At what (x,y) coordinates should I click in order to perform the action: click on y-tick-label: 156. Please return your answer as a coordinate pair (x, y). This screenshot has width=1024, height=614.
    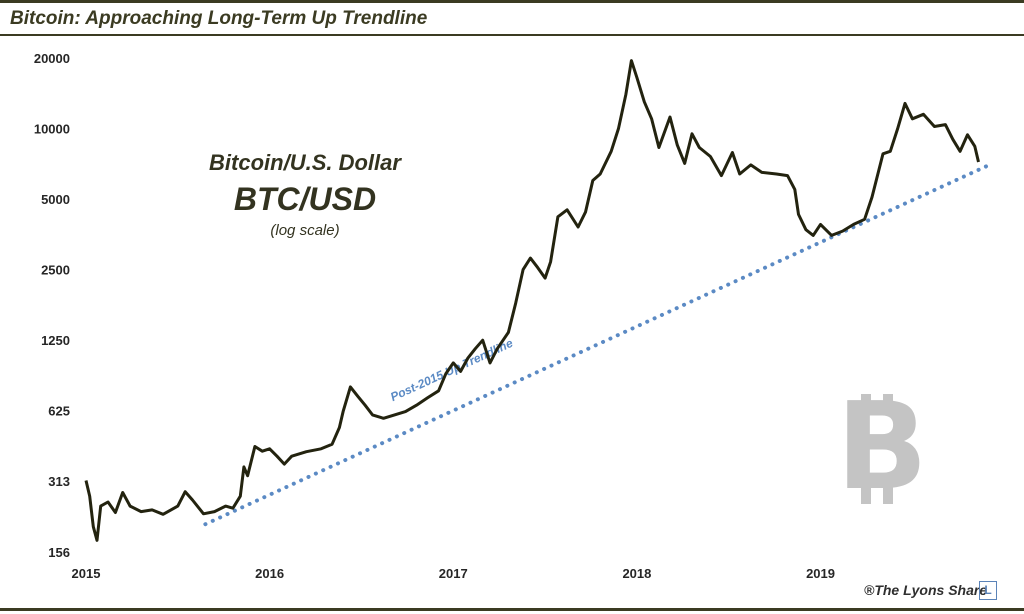
    Looking at the image, I should click on (59, 552).